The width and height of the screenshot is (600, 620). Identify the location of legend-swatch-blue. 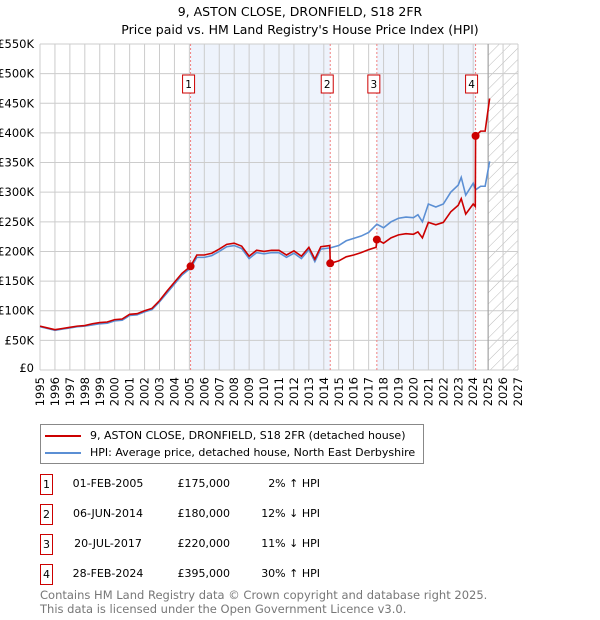
(63, 452).